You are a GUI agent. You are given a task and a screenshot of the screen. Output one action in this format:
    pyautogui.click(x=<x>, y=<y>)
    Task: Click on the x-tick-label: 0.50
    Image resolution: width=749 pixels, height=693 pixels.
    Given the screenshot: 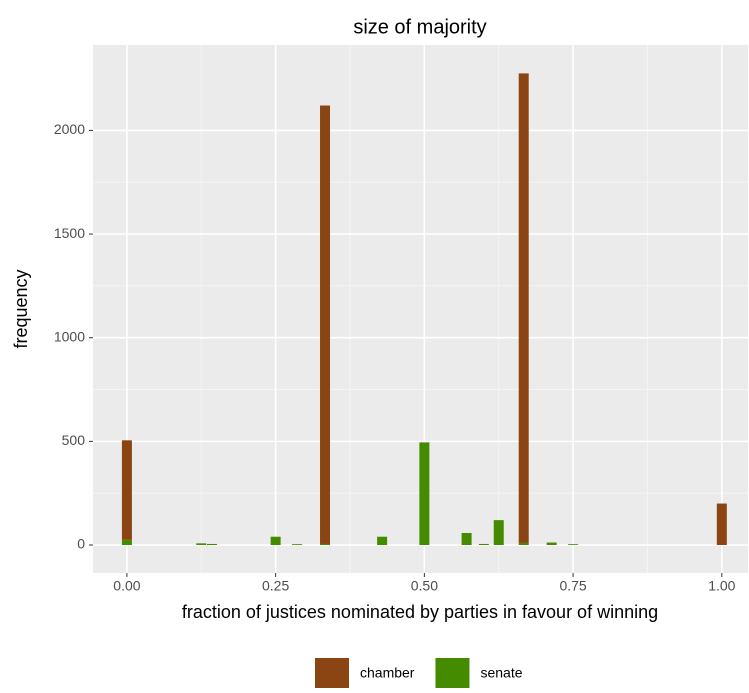 What is the action you would take?
    pyautogui.click(x=424, y=586)
    